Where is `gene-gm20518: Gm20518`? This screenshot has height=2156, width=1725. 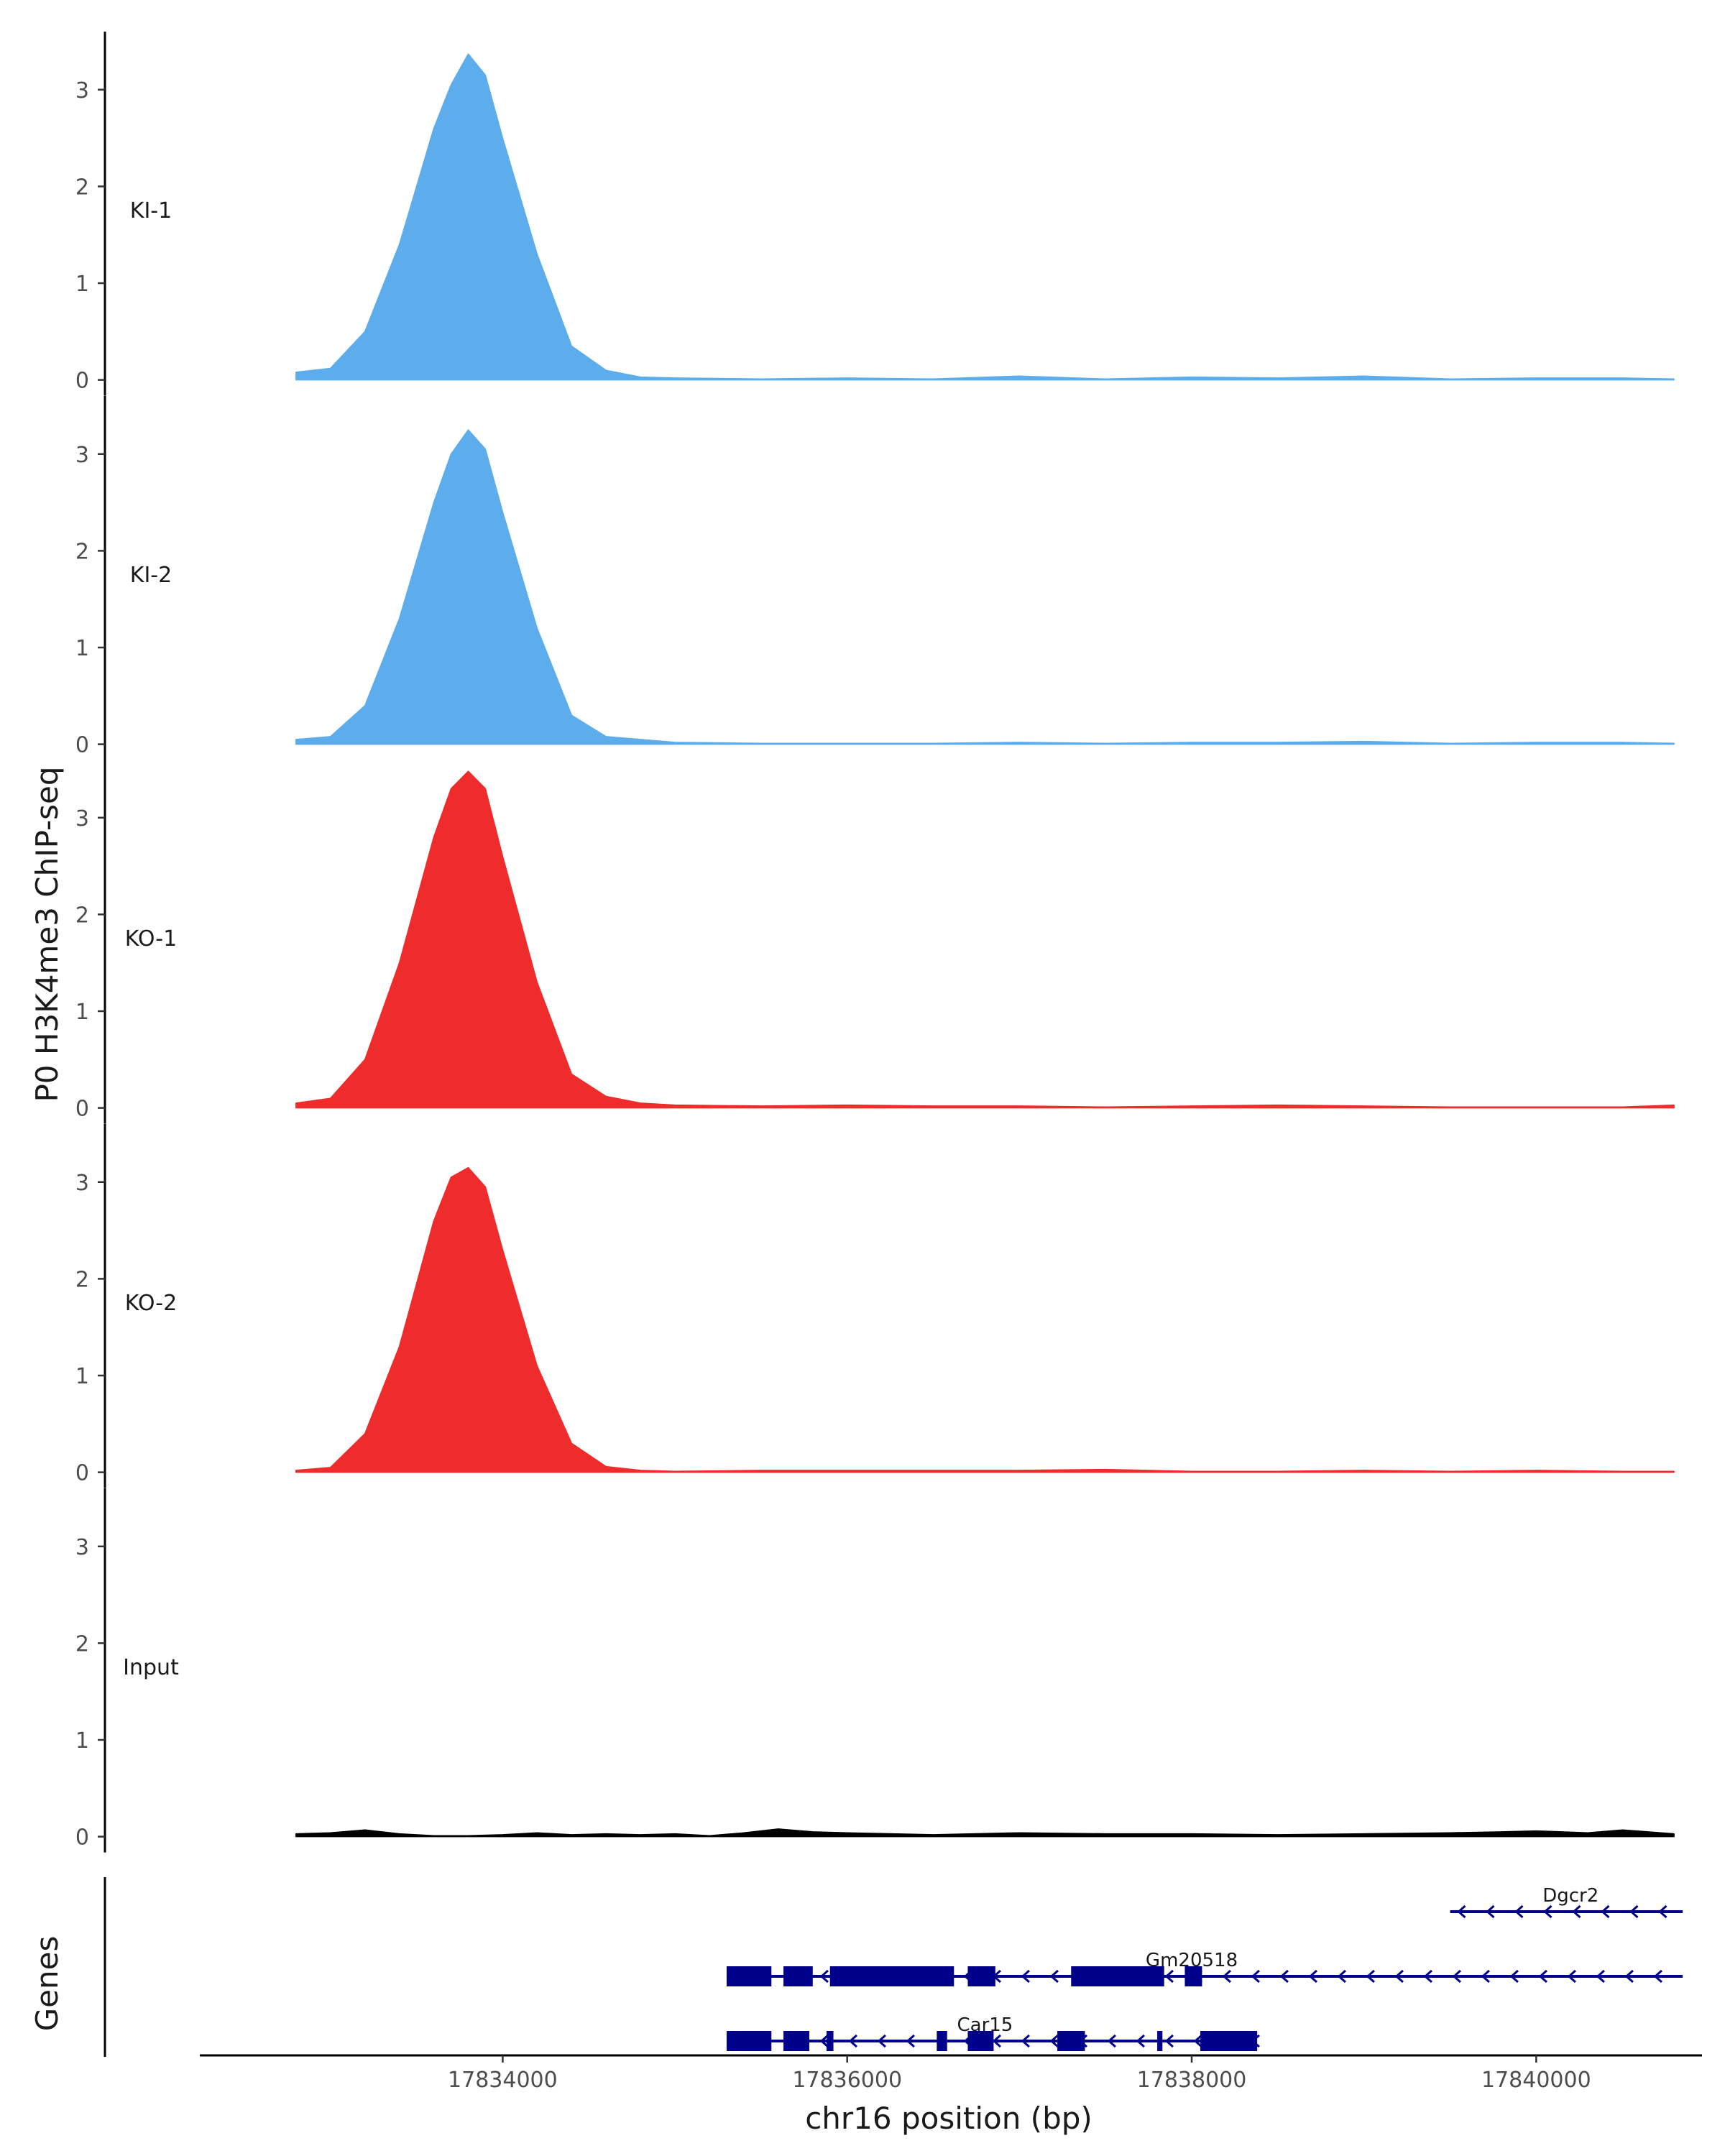
gene-gm20518: Gm20518 is located at coordinates (1204, 1968).